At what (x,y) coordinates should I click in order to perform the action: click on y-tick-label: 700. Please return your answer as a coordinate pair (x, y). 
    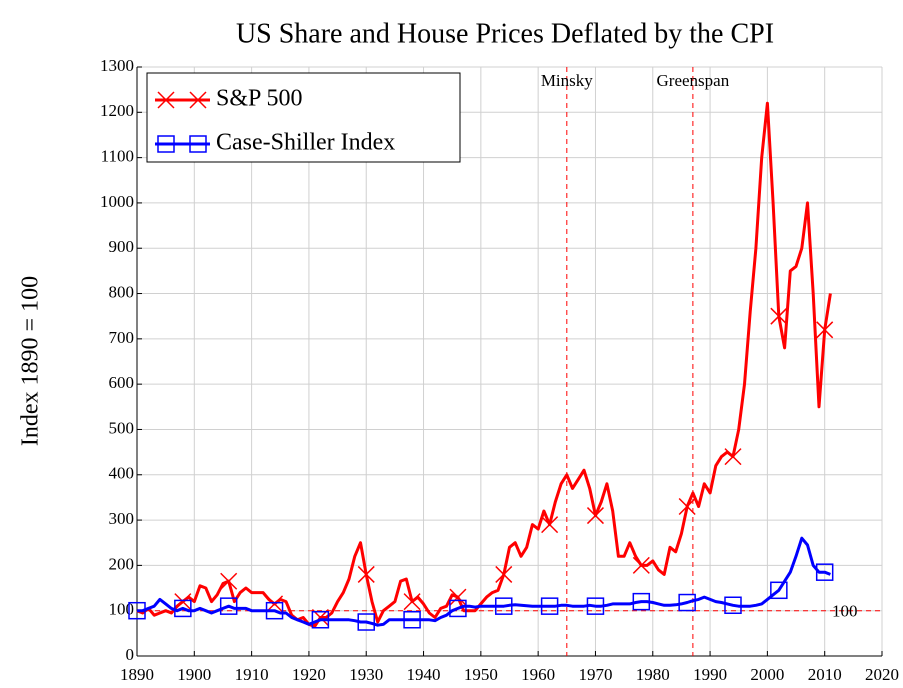
    Looking at the image, I should click on (122, 337).